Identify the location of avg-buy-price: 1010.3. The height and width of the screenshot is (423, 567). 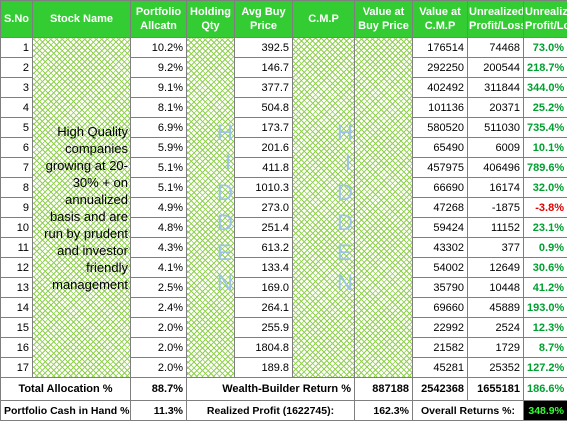
(263, 187).